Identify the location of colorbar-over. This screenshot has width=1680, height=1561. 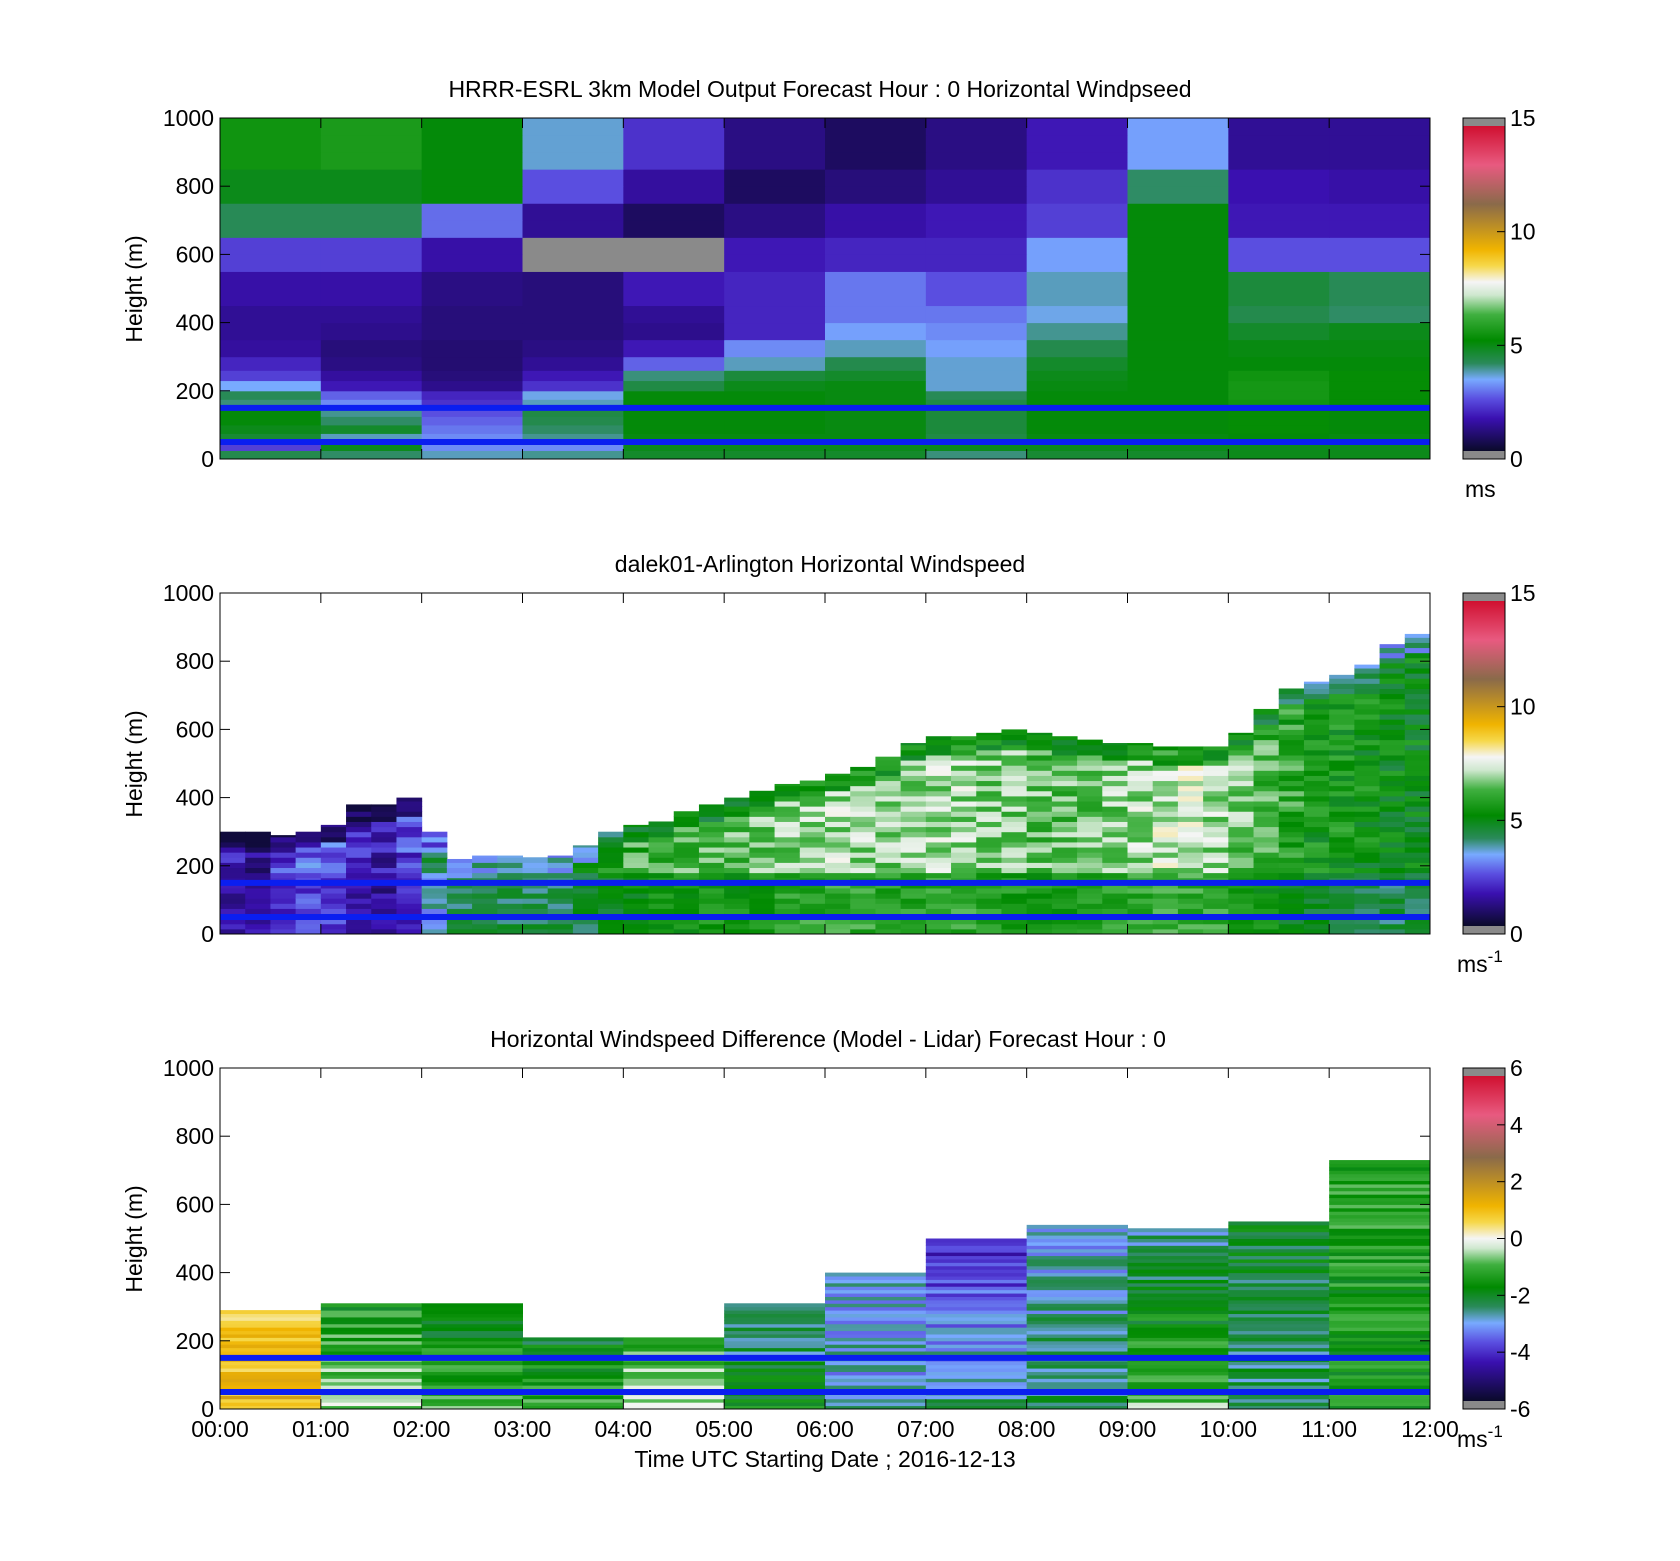
(1484, 597).